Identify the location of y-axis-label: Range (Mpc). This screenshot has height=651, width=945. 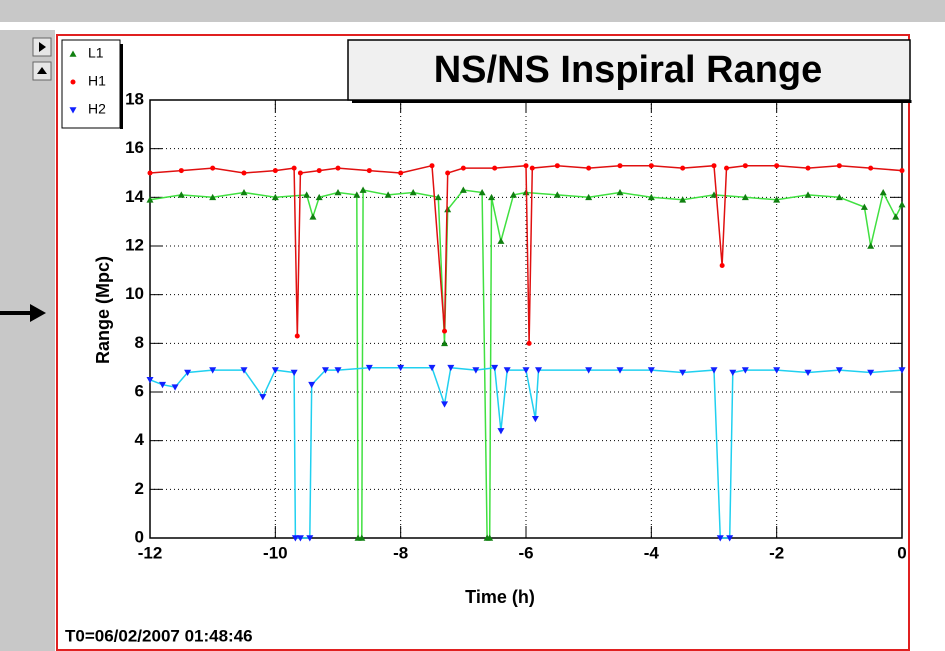
(103, 310).